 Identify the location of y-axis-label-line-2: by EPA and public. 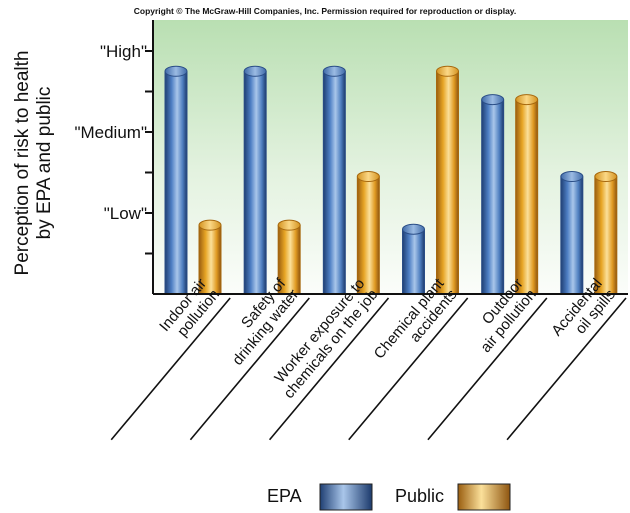
(44, 163).